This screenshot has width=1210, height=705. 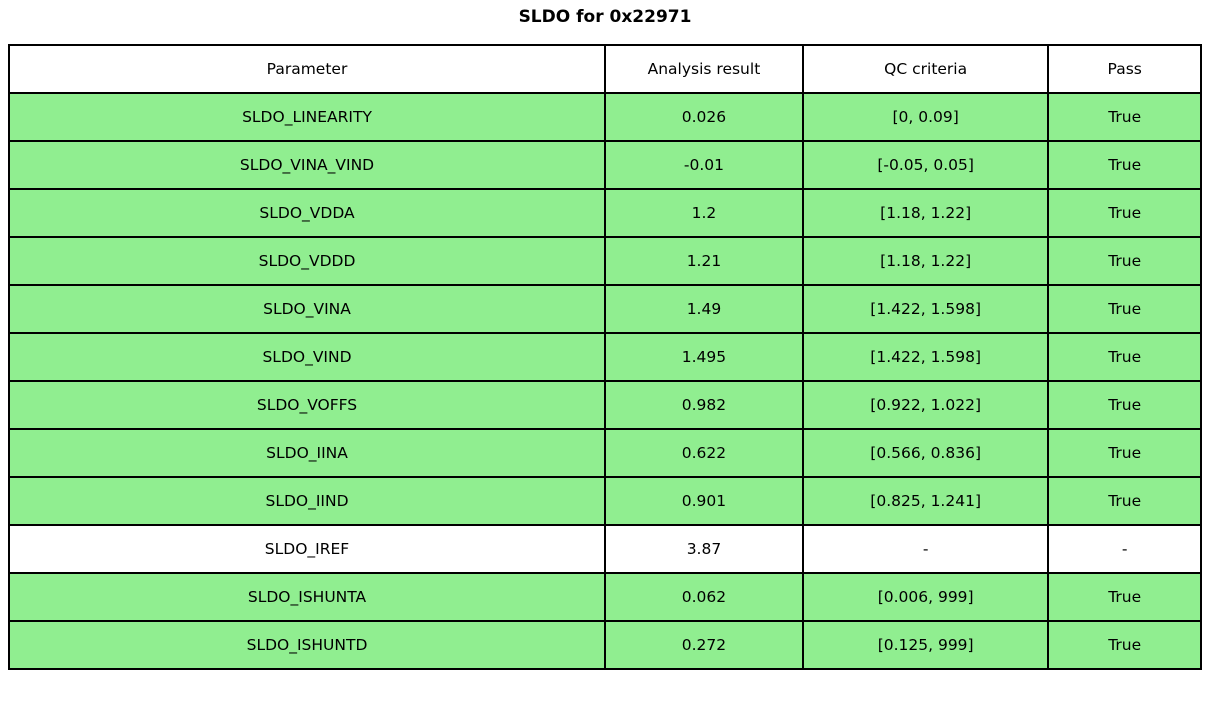 I want to click on page-title: SLDO for 0x22971, so click(x=605, y=17).